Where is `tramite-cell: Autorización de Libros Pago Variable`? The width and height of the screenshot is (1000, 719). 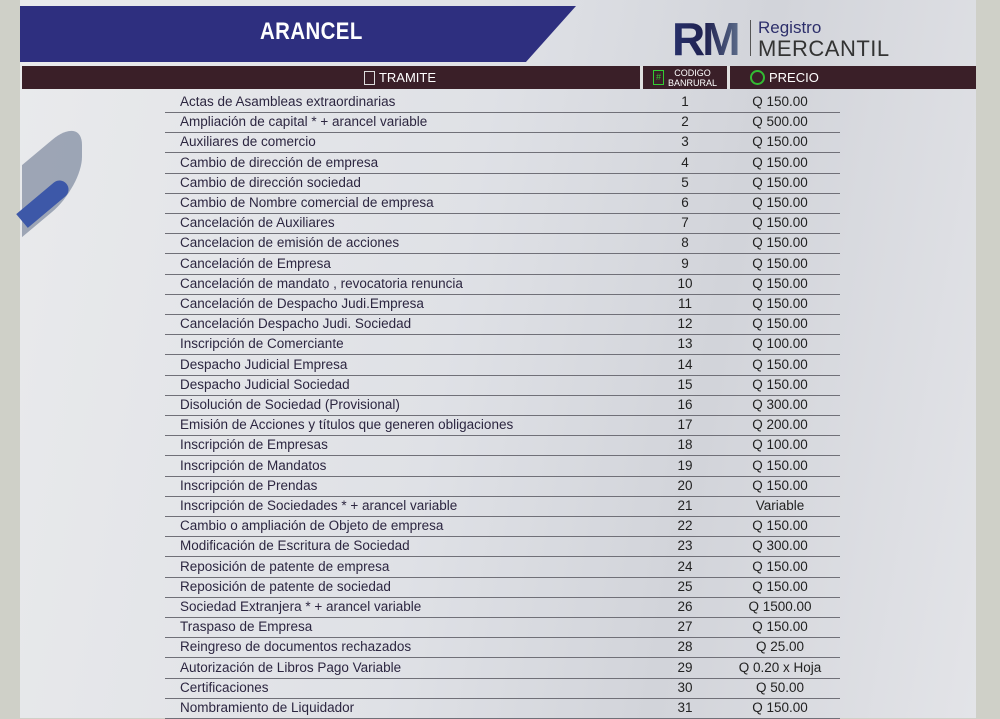 tramite-cell: Autorización de Libros Pago Variable is located at coordinates (291, 667).